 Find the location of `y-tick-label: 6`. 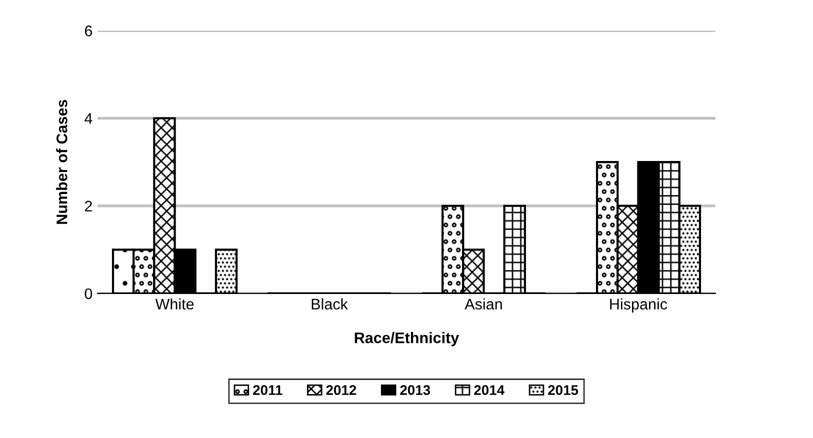

y-tick-label: 6 is located at coordinates (88, 31).